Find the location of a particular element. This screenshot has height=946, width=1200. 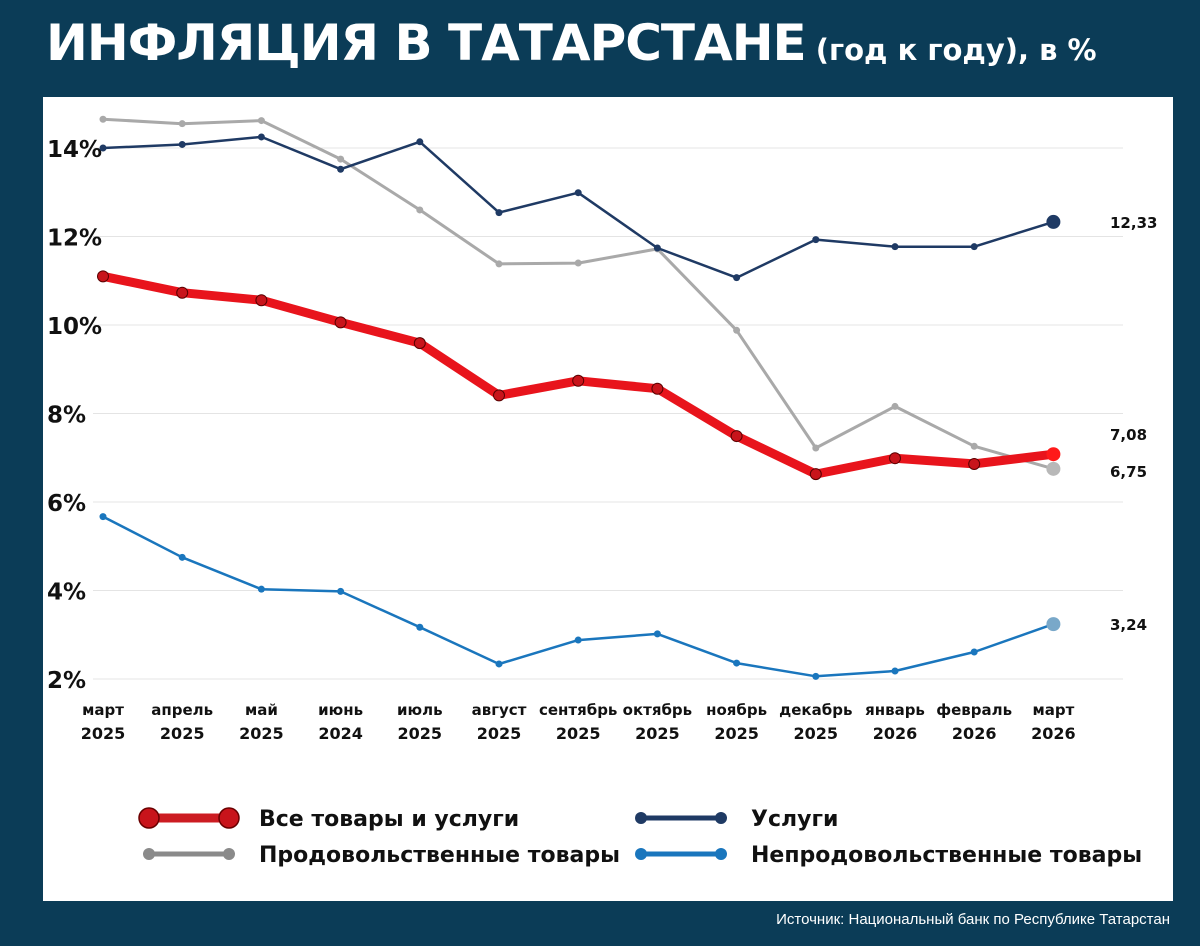

chart-title: ИНФЛЯЦИЯ В ТАТАРСТАНЕ (год к году), в % is located at coordinates (571, 43).